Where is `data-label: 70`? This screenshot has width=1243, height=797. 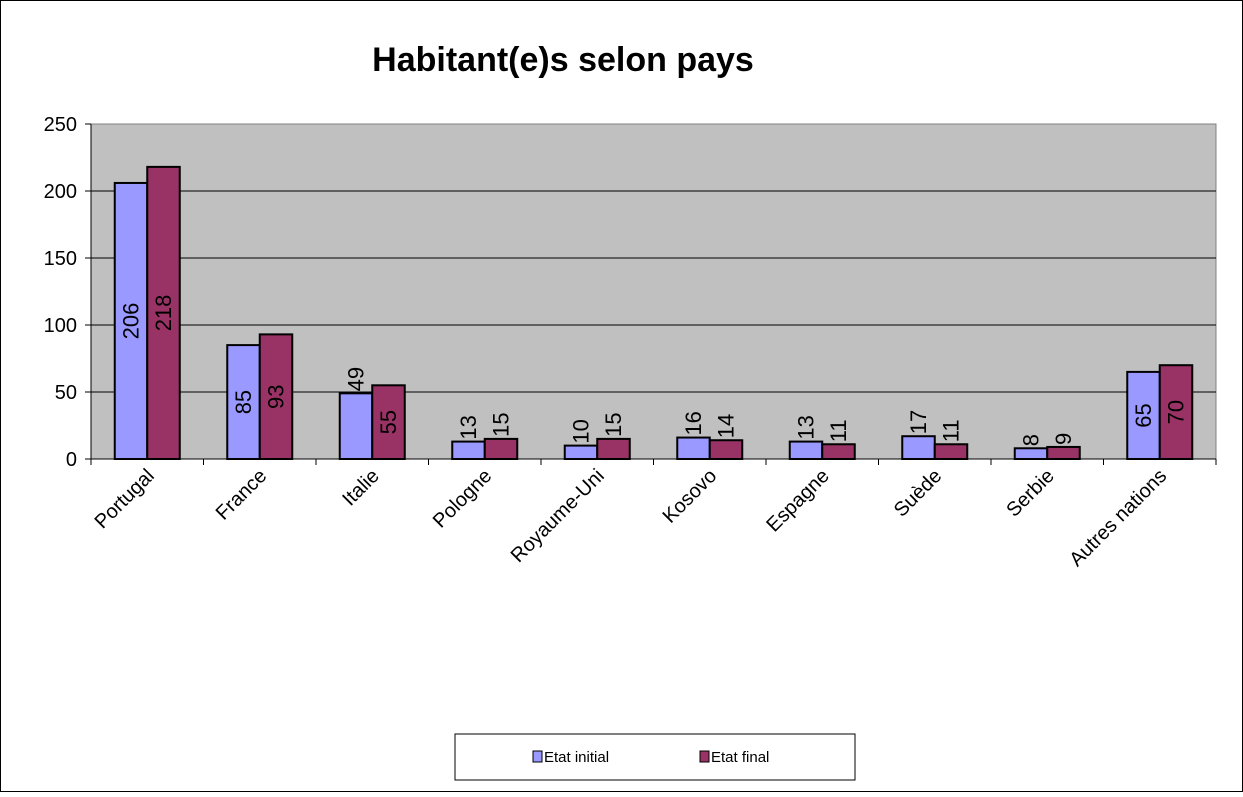 data-label: 70 is located at coordinates (1176, 412).